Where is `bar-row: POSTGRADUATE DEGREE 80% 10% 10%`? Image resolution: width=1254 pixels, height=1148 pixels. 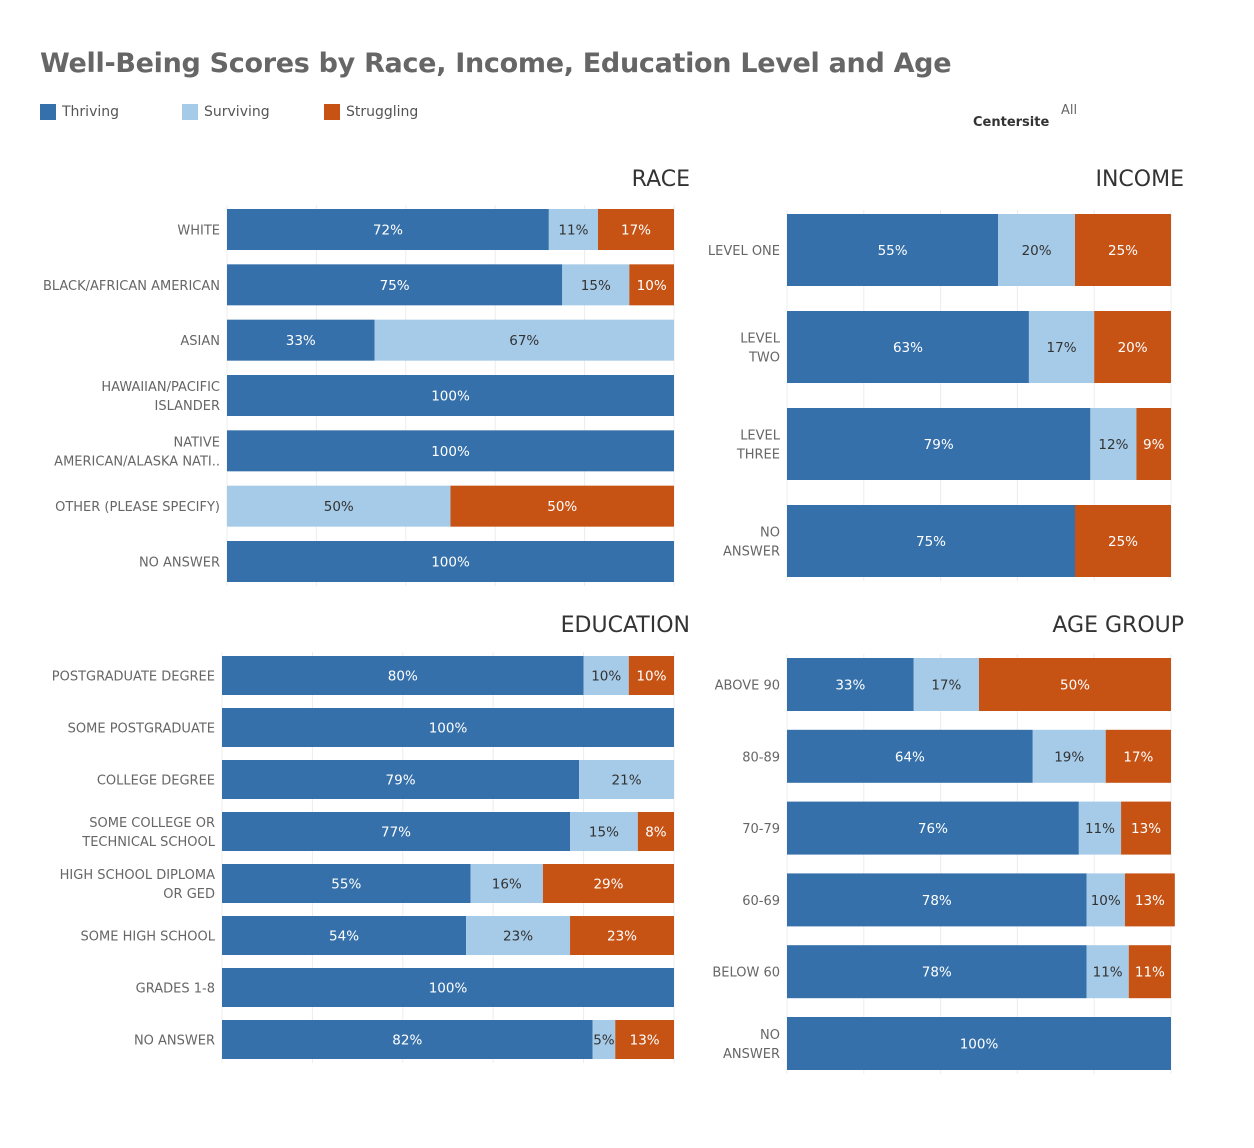
bar-row: POSTGRADUATE DEGREE 80% 10% 10% is located at coordinates (363, 675).